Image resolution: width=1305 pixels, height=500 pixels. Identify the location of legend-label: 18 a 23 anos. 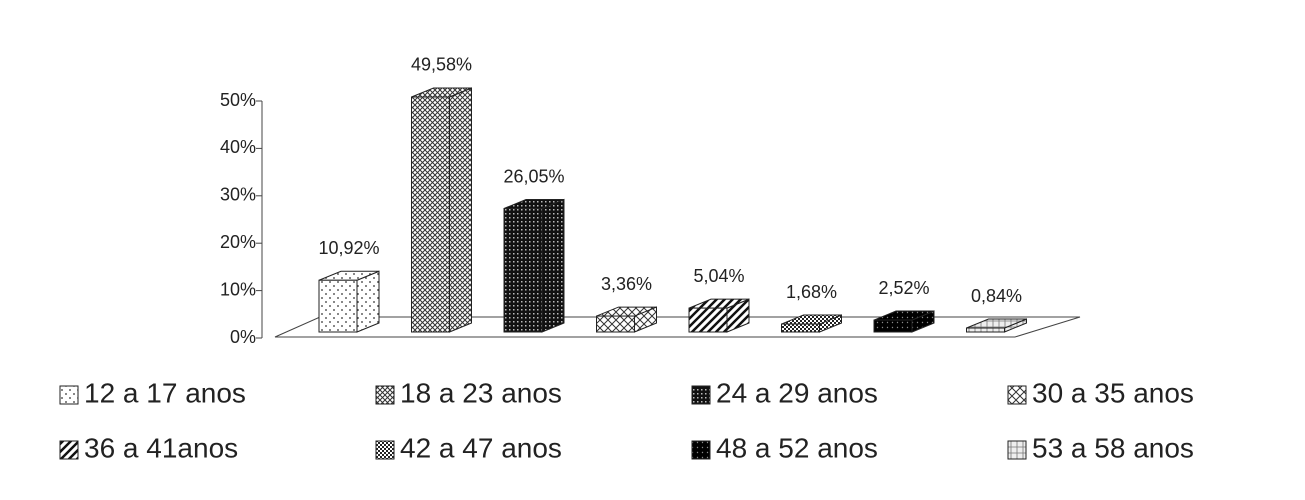
(481, 392).